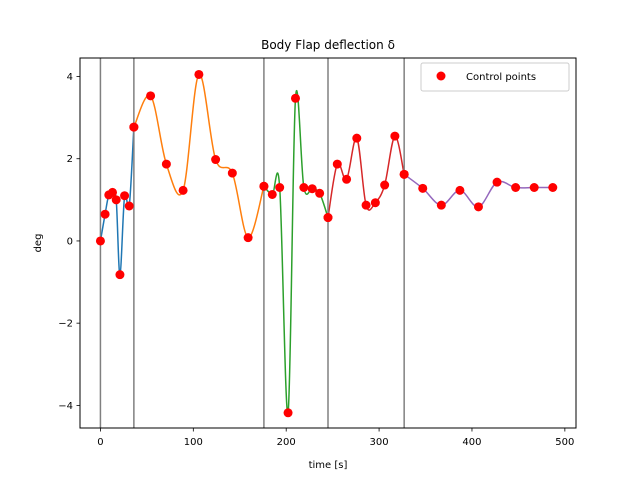 This screenshot has height=480, width=640. I want to click on legend-marker, so click(441, 76).